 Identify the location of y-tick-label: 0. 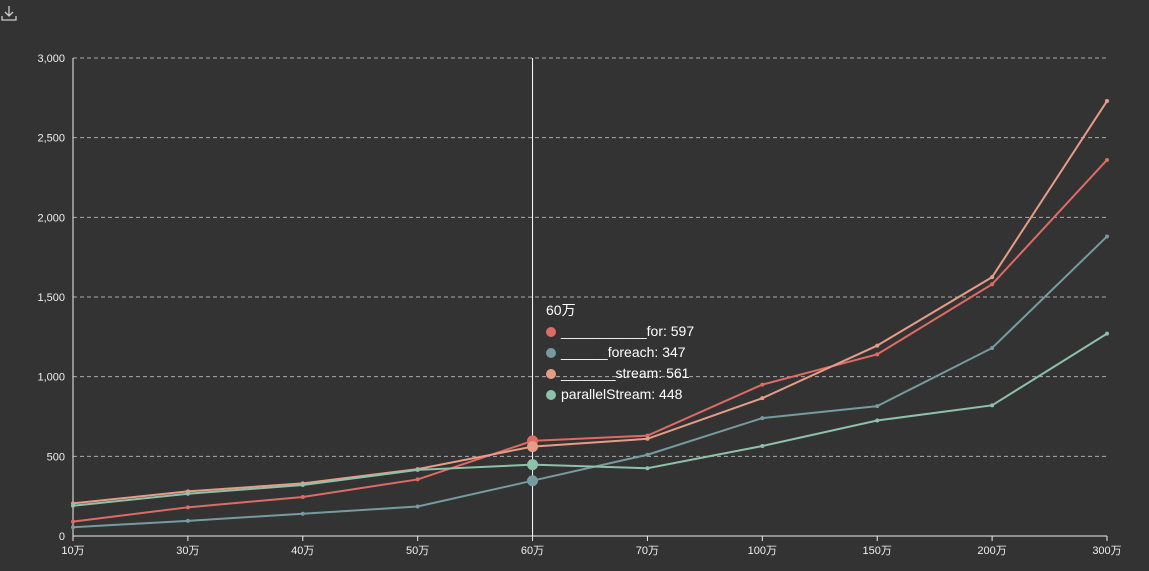
(62, 537).